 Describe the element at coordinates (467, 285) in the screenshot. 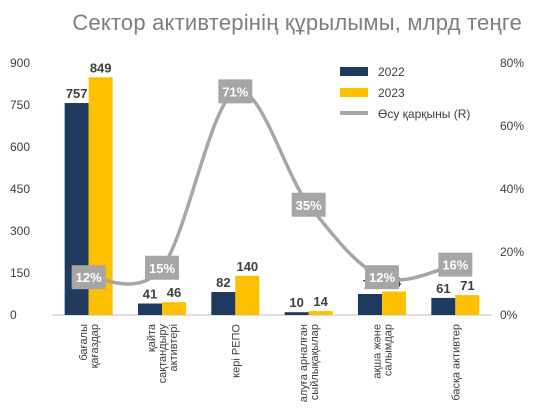

I see `bar-value-label: 71` at that location.